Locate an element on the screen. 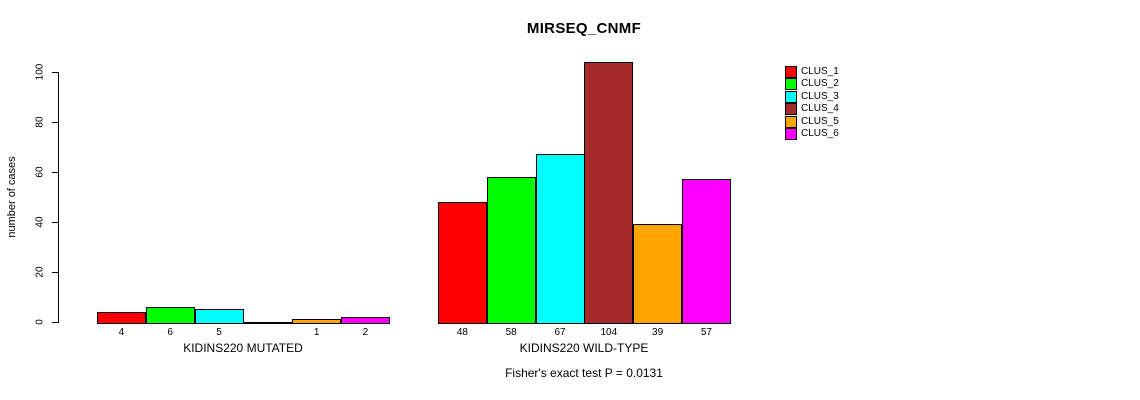  fisher-test-annotation: Fisher's exact test P = 0.0131 is located at coordinates (584, 373).